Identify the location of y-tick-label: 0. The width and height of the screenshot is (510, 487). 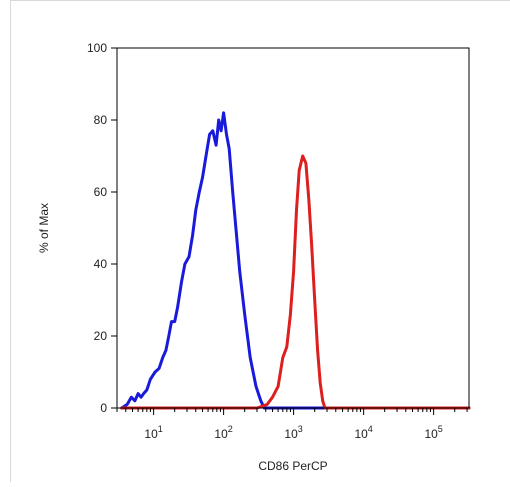
(103, 408).